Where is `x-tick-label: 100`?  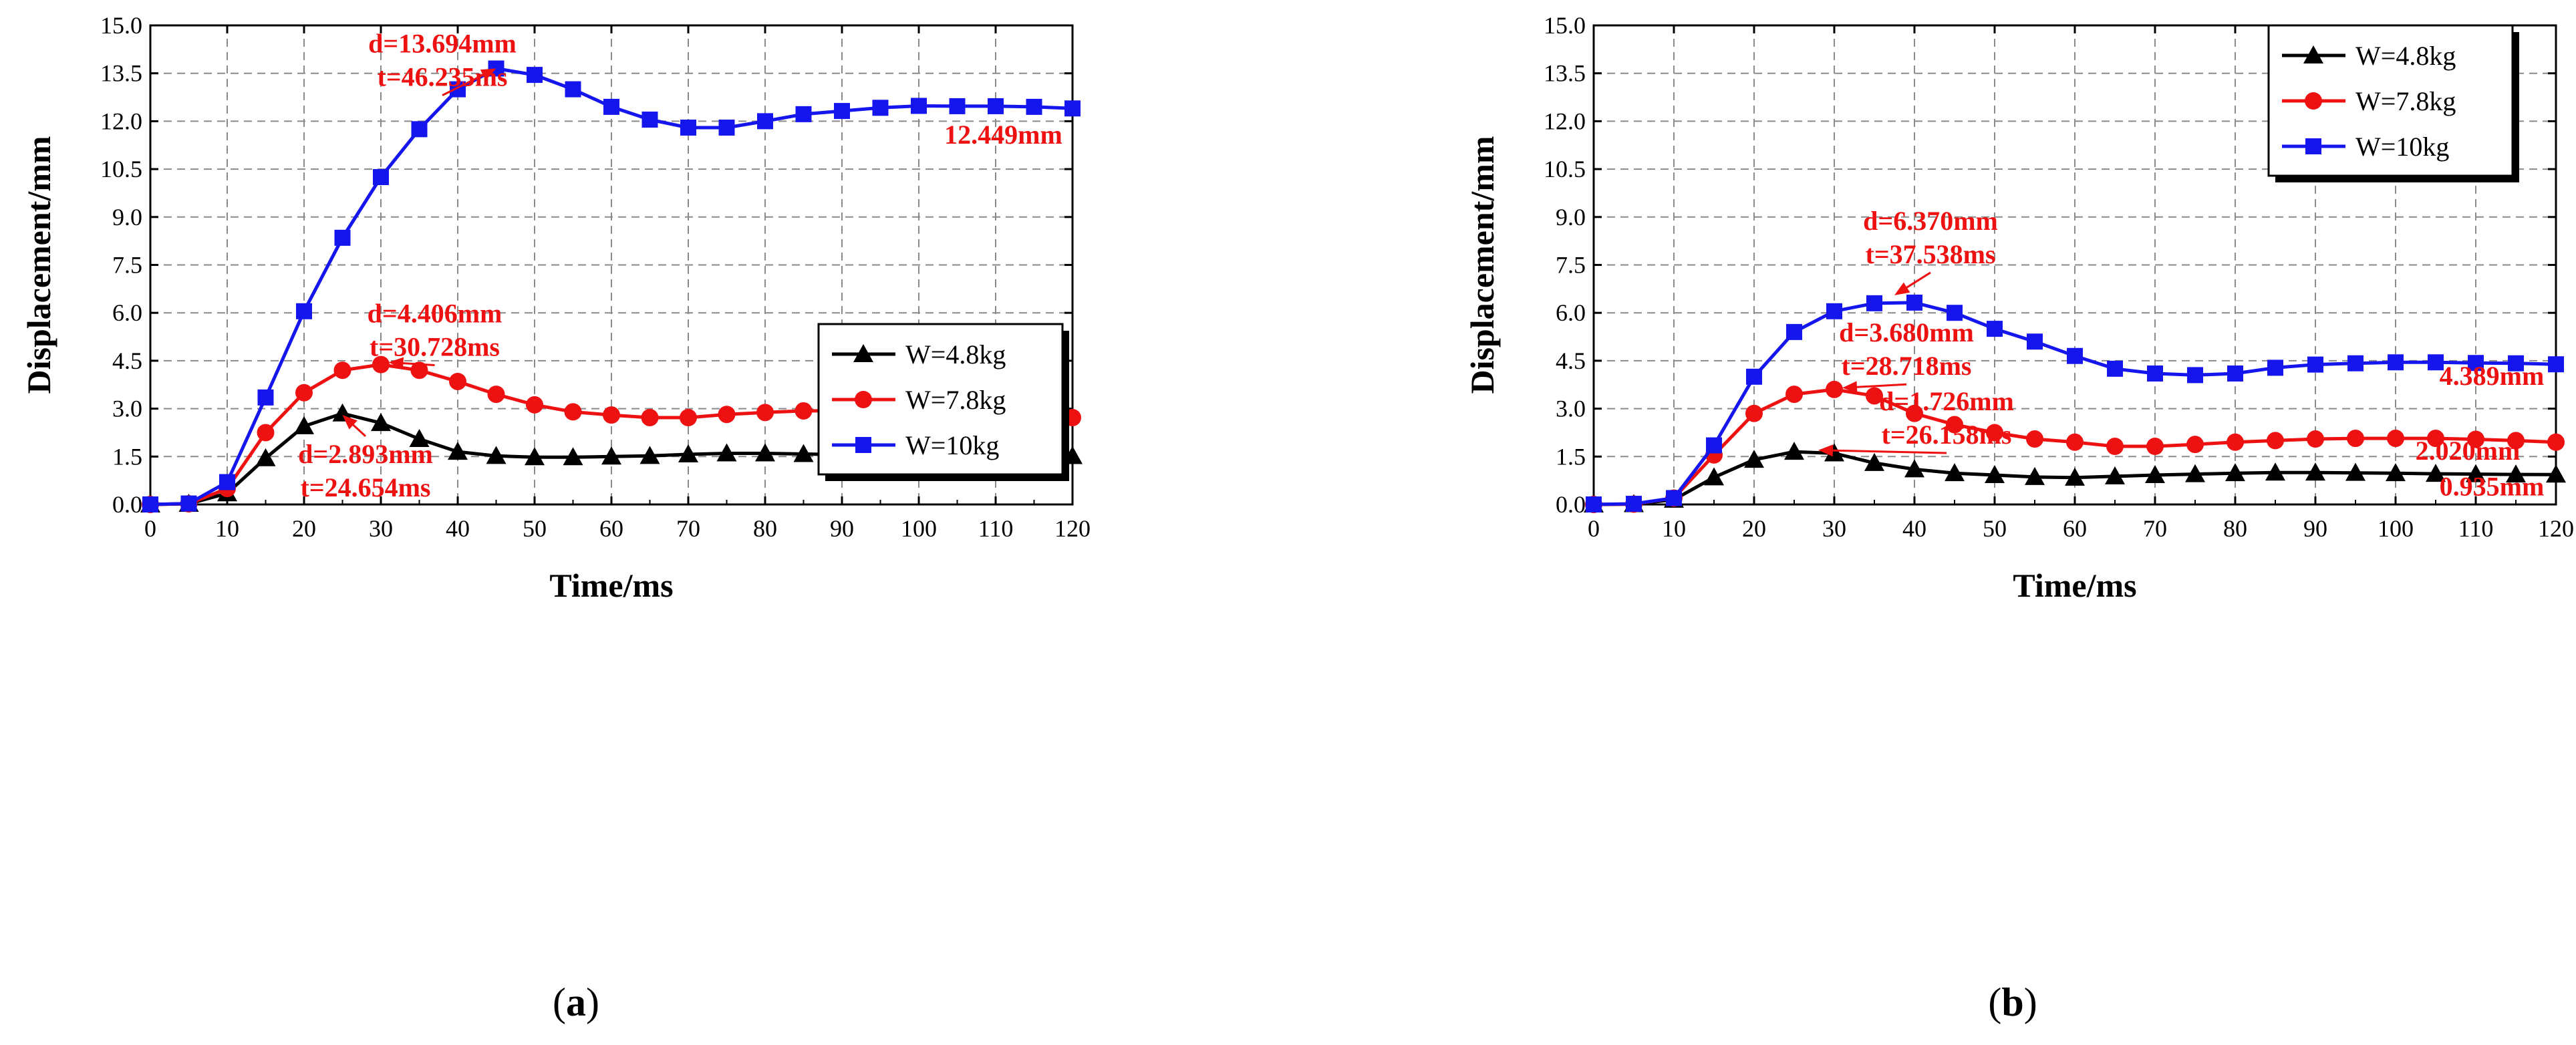 x-tick-label: 100 is located at coordinates (919, 528).